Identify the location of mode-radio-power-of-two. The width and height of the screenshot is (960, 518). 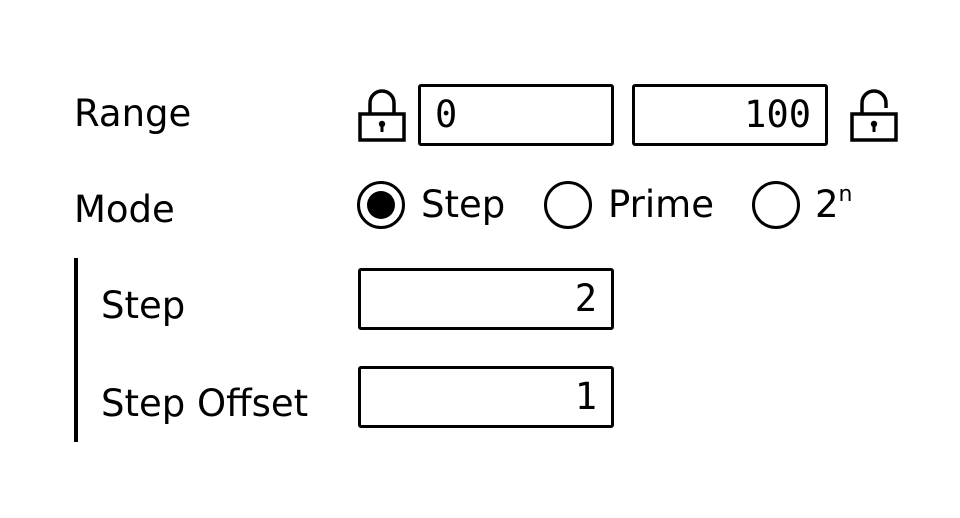
(776, 205).